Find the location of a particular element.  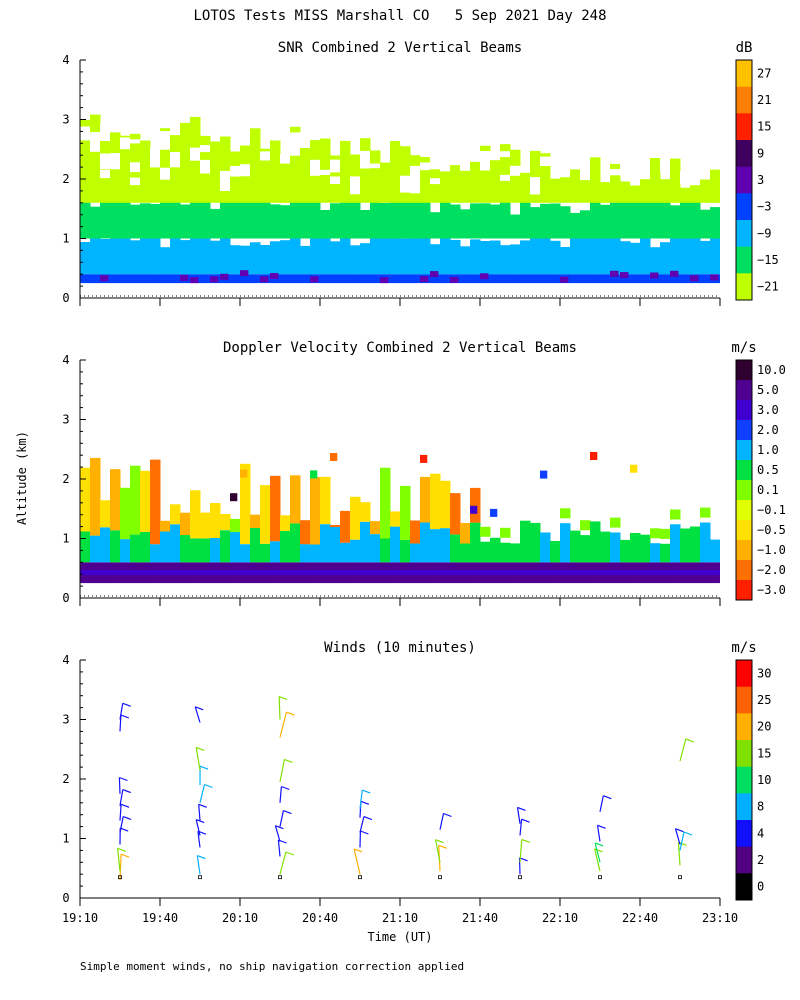

x-tick-label: 22:10 is located at coordinates (560, 918).